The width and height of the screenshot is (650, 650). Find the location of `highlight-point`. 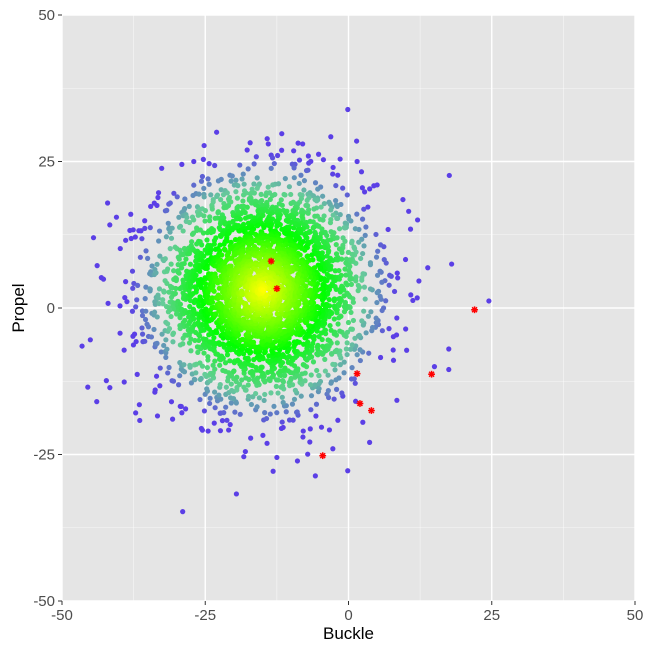

highlight-point is located at coordinates (277, 289).